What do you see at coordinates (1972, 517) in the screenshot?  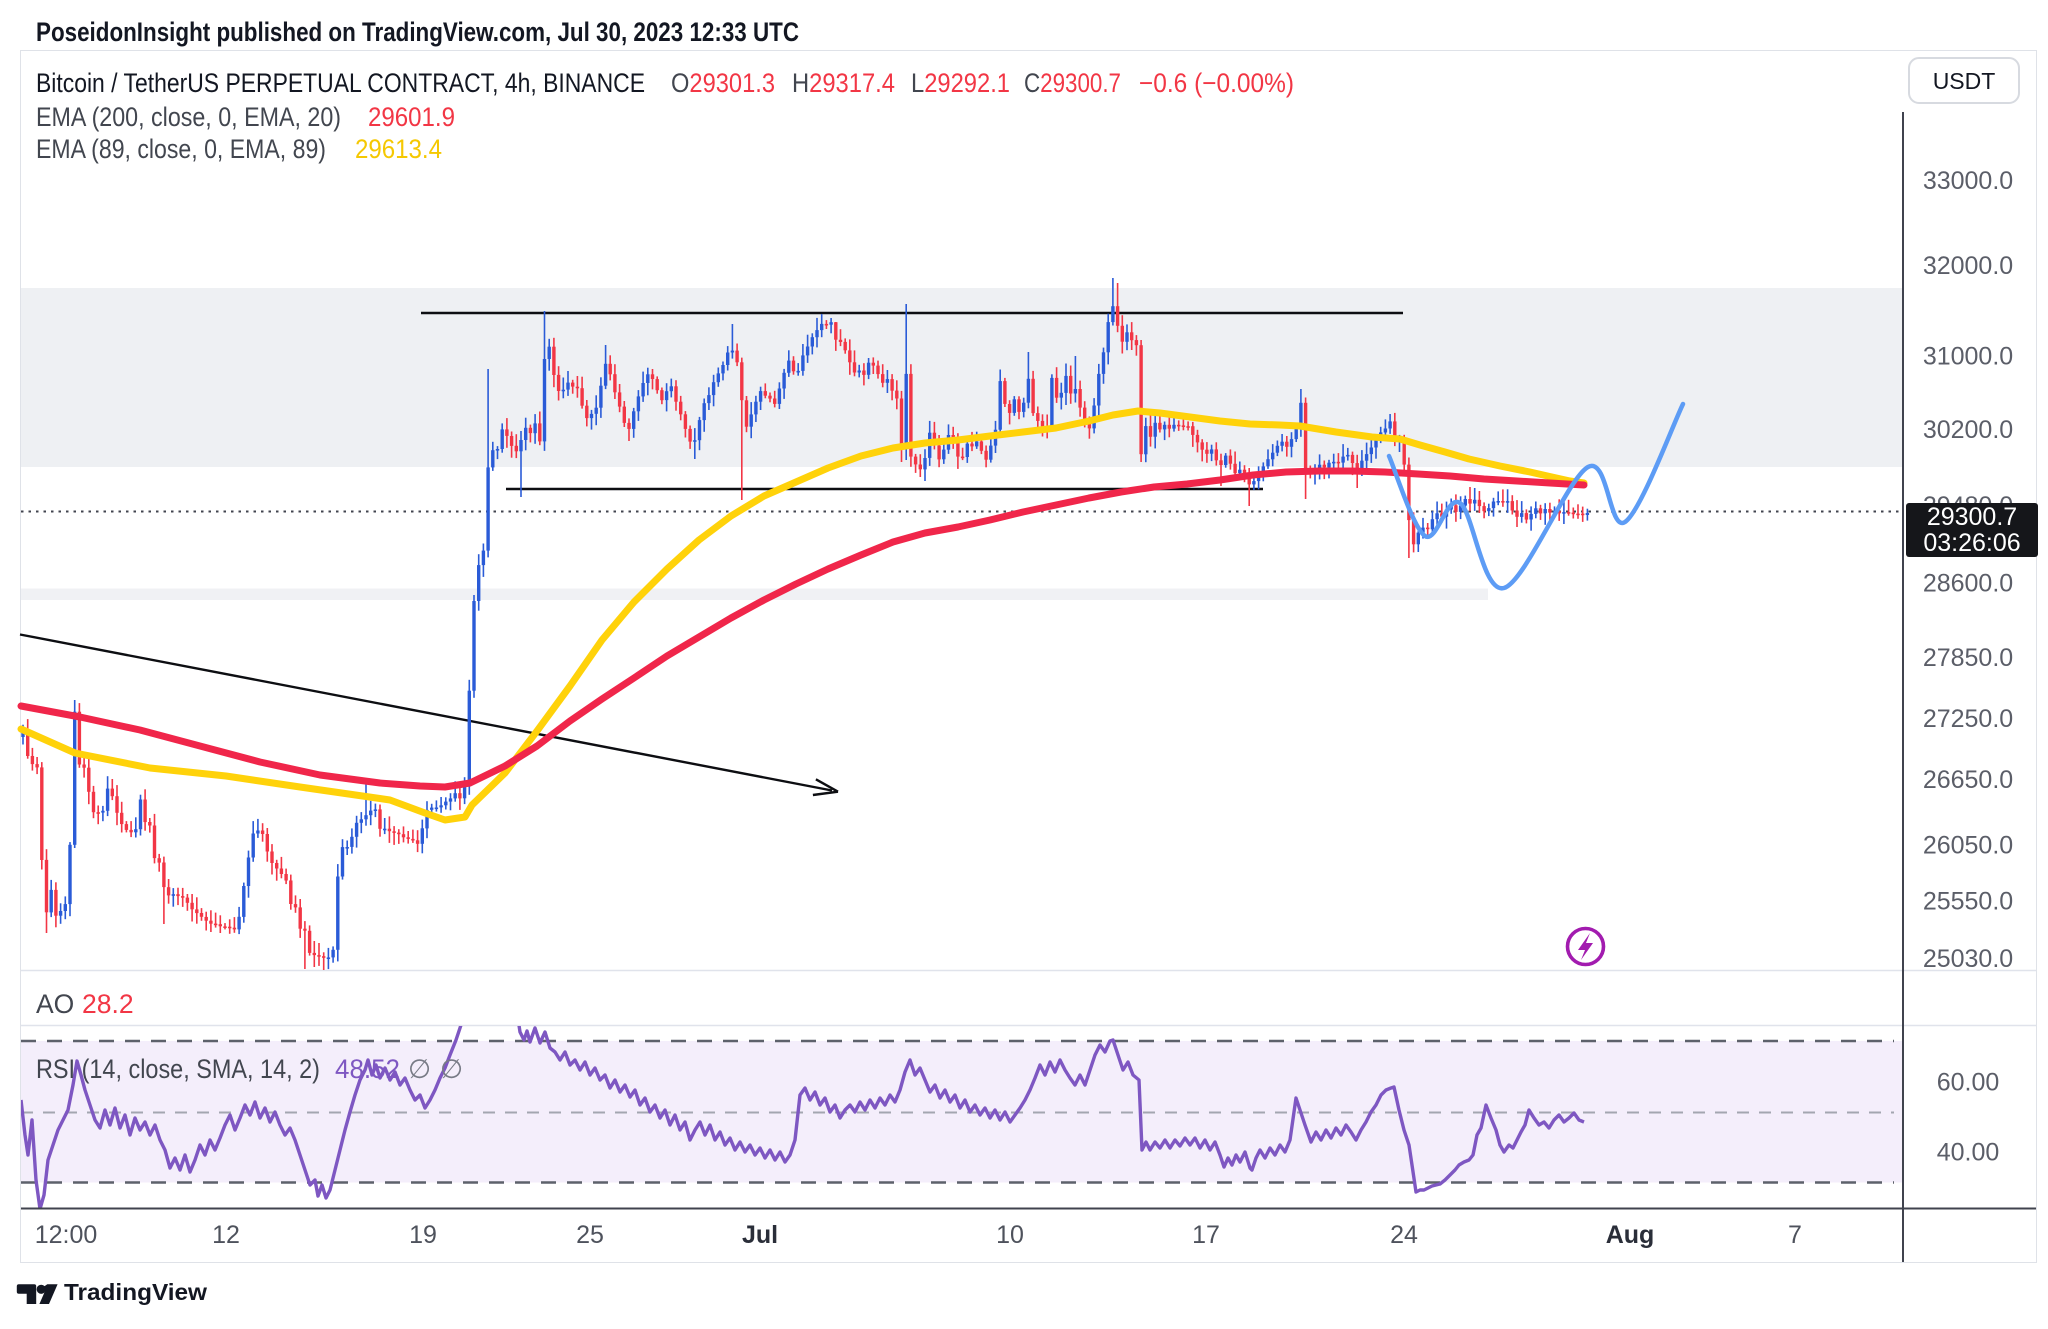 I see `svg-text: 29300.7` at bounding box center [1972, 517].